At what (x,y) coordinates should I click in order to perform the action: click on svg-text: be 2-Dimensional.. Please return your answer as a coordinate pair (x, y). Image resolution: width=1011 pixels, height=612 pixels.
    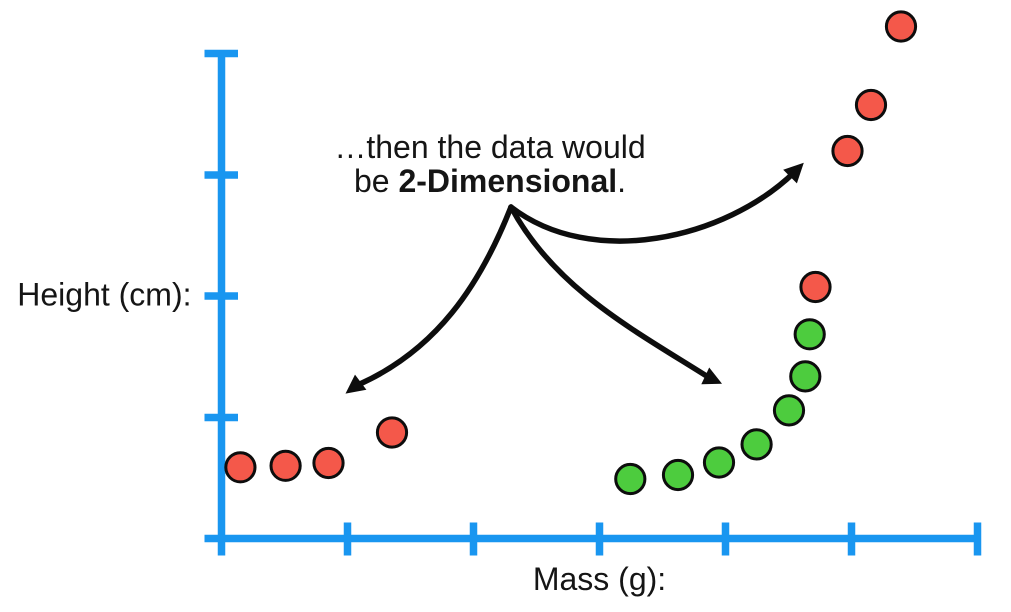
    Looking at the image, I should click on (490, 181).